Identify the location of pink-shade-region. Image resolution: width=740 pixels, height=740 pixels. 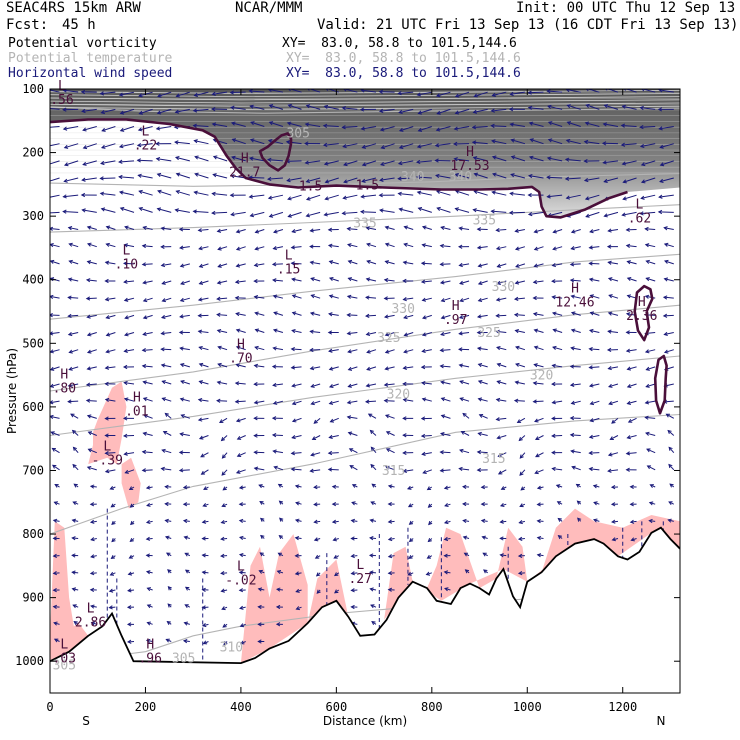
(107, 423).